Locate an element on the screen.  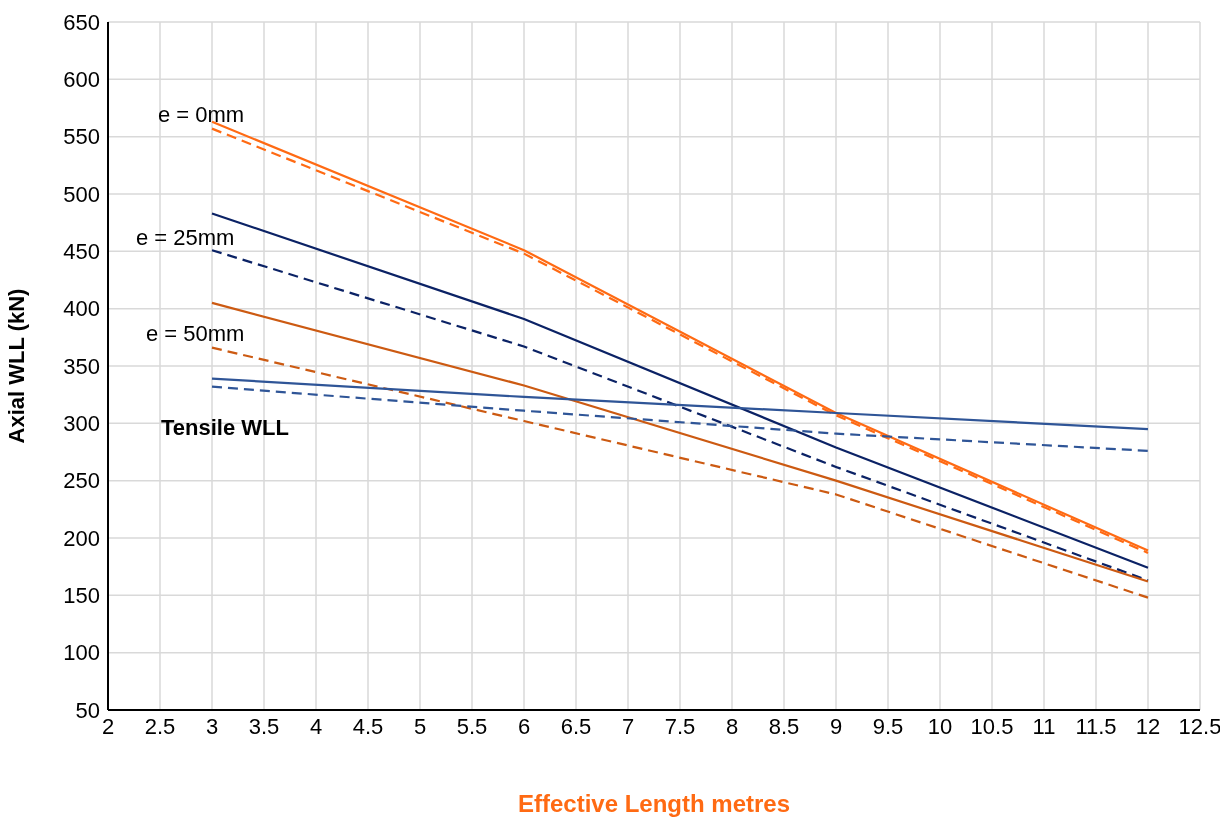
y-axis-title: Axial WLL (kN) is located at coordinates (16, 366).